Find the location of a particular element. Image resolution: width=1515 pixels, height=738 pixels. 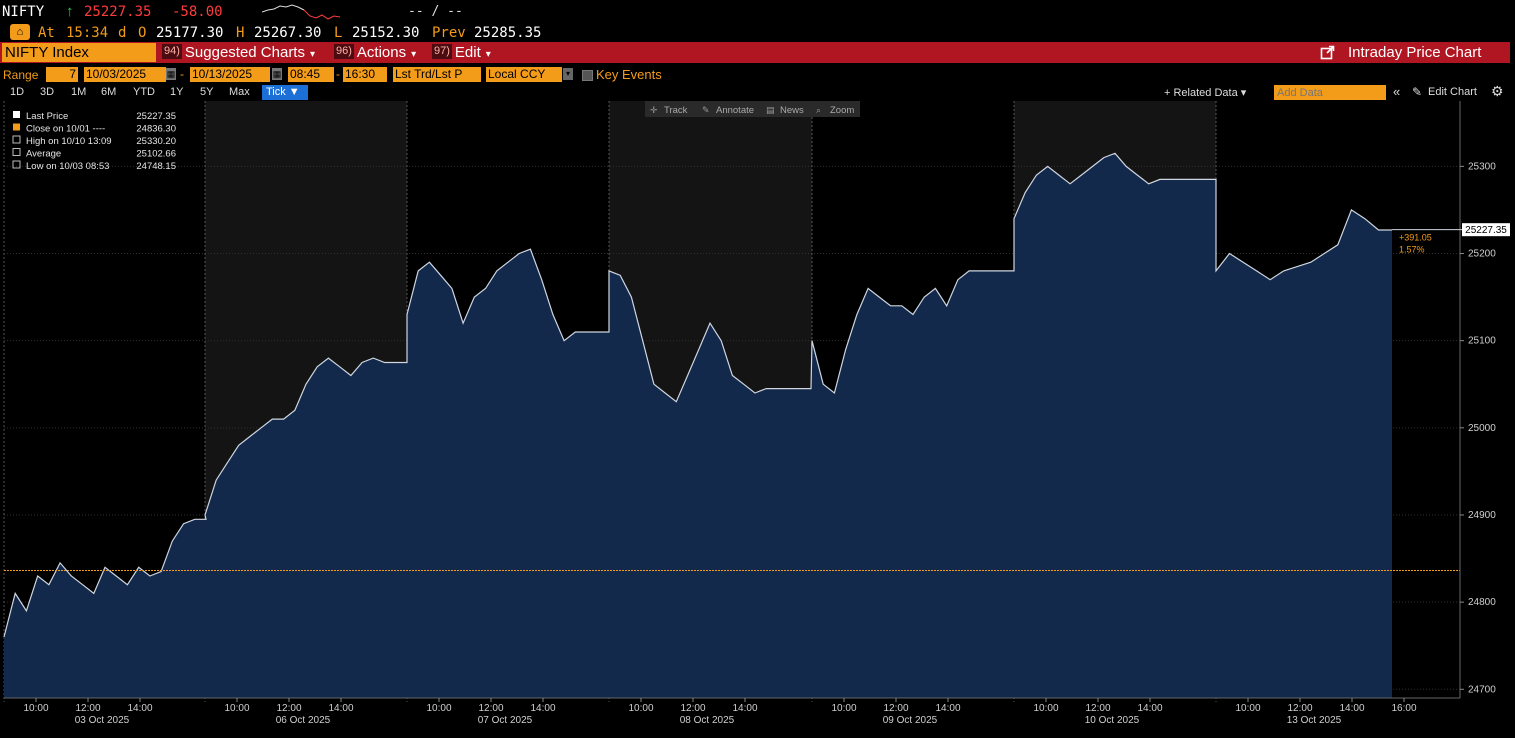

legend-label: Average is located at coordinates (43, 154).